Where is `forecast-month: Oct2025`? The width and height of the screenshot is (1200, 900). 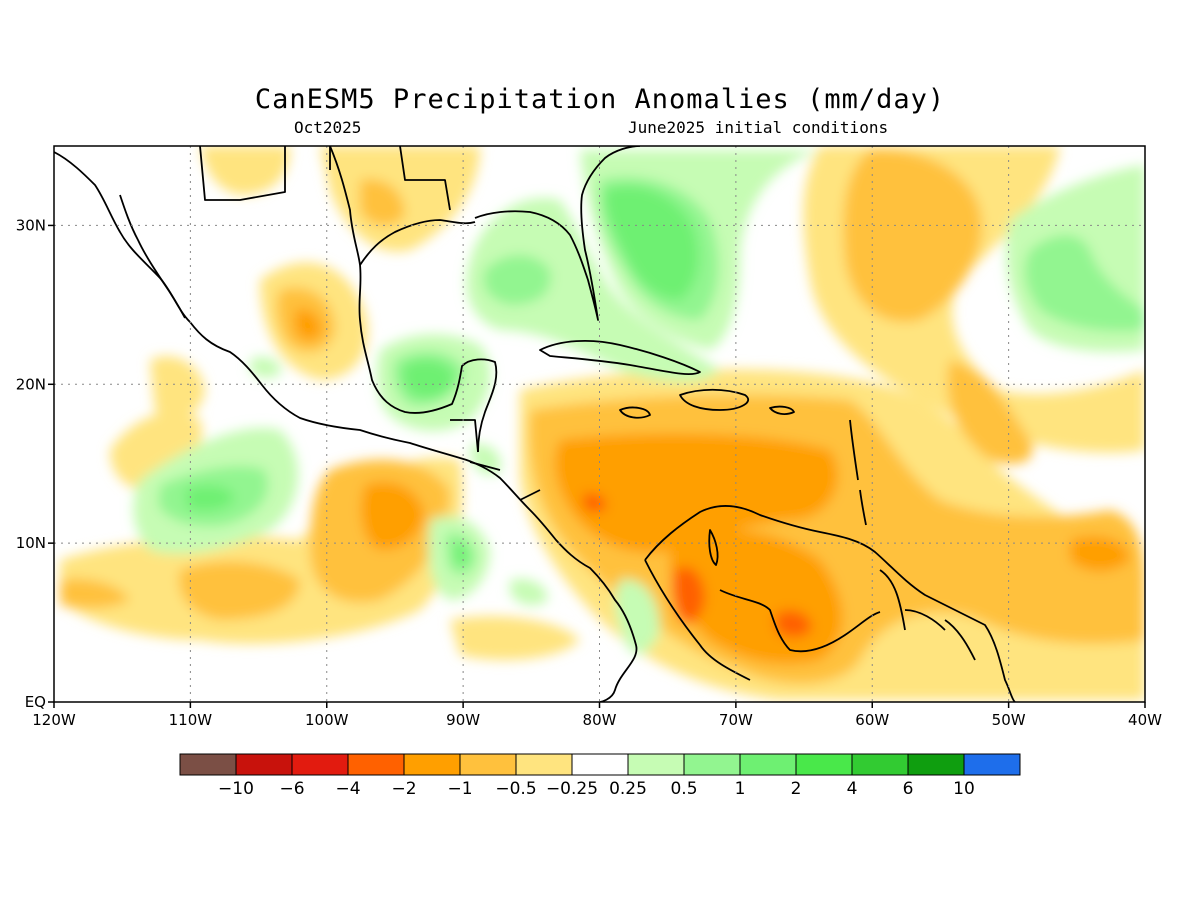
forecast-month: Oct2025 is located at coordinates (328, 127).